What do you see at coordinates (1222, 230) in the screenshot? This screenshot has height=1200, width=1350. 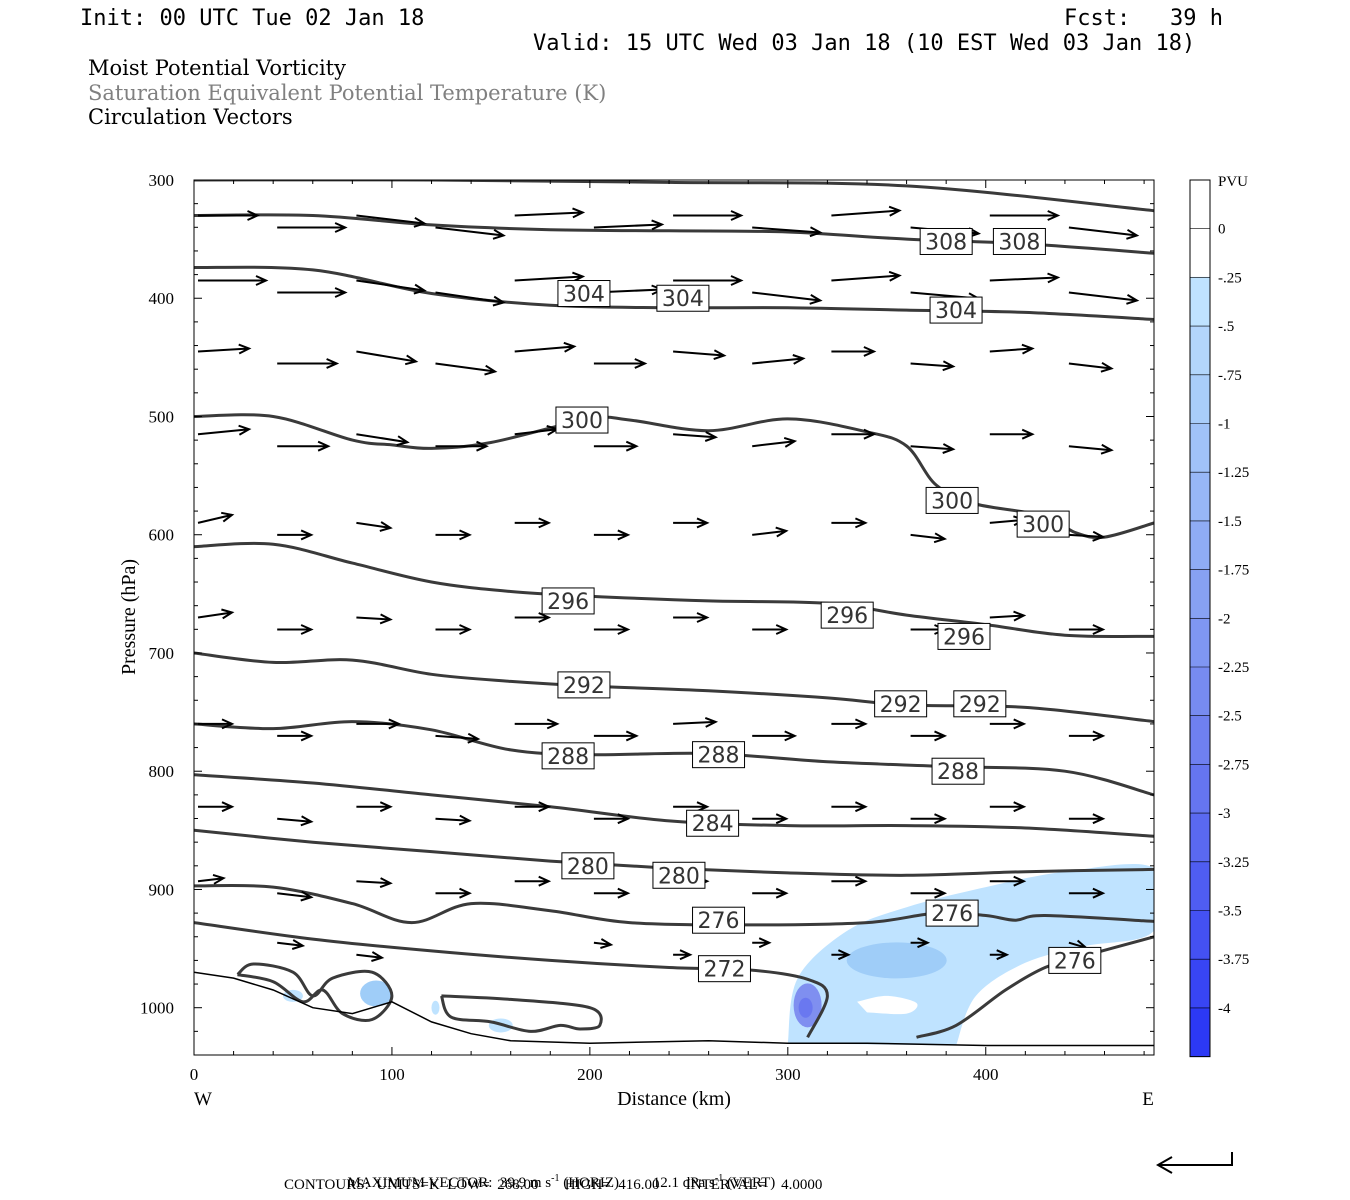 I see `colorbar-level-label: 0` at bounding box center [1222, 230].